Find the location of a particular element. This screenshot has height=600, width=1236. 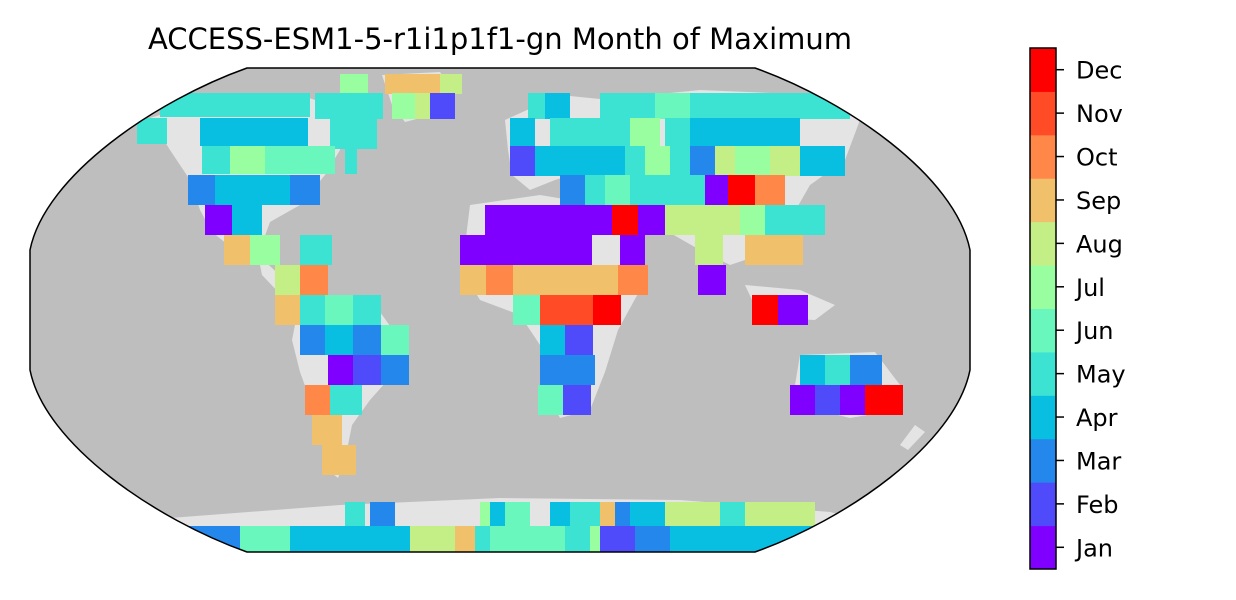

land-new-zealand is located at coordinates (912, 437).